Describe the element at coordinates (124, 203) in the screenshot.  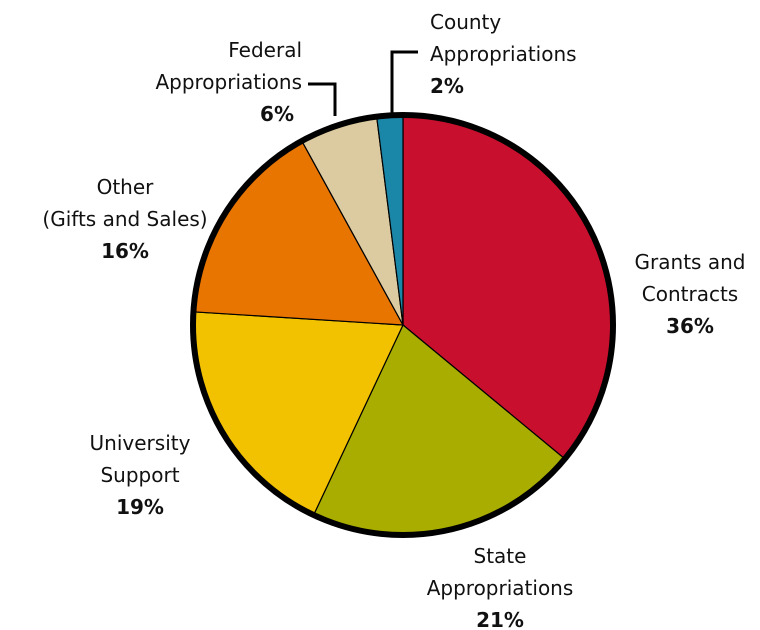
I see `slice-label: Other (Gifts and Sales)` at that location.